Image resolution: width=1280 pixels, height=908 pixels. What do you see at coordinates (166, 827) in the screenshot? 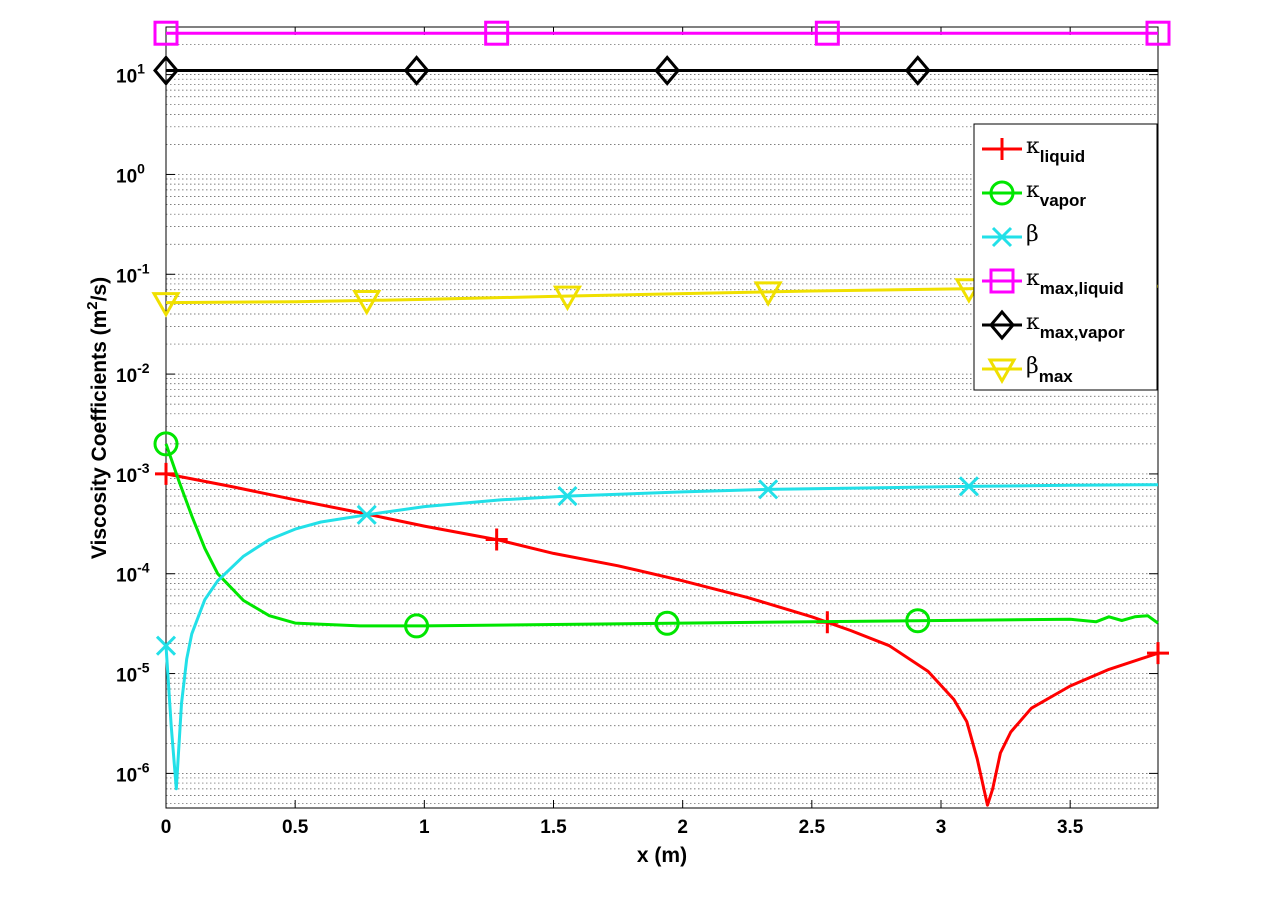
I see `x-tick-label: 0` at bounding box center [166, 827].